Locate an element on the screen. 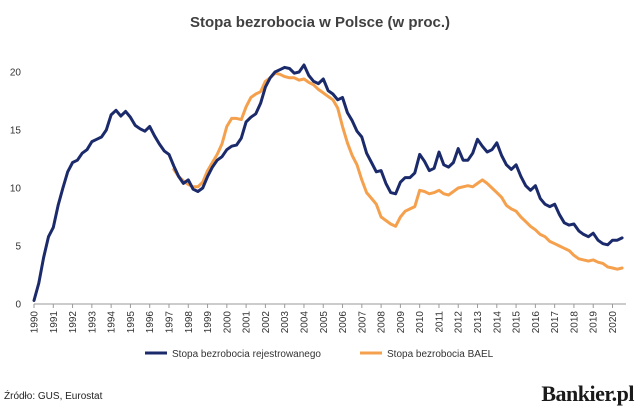 The height and width of the screenshot is (412, 640). x-tick-label: 2005 is located at coordinates (324, 322).